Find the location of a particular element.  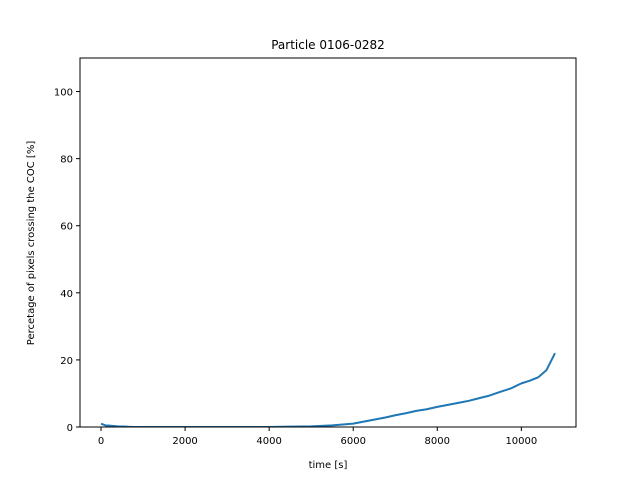

chart-title: Particle 0106-0282 is located at coordinates (328, 45).